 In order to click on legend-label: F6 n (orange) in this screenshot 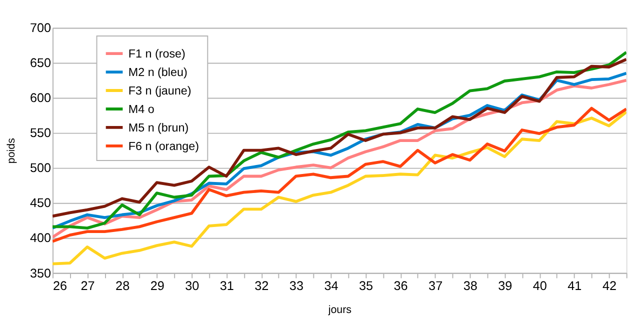, I will do `click(164, 146)`.